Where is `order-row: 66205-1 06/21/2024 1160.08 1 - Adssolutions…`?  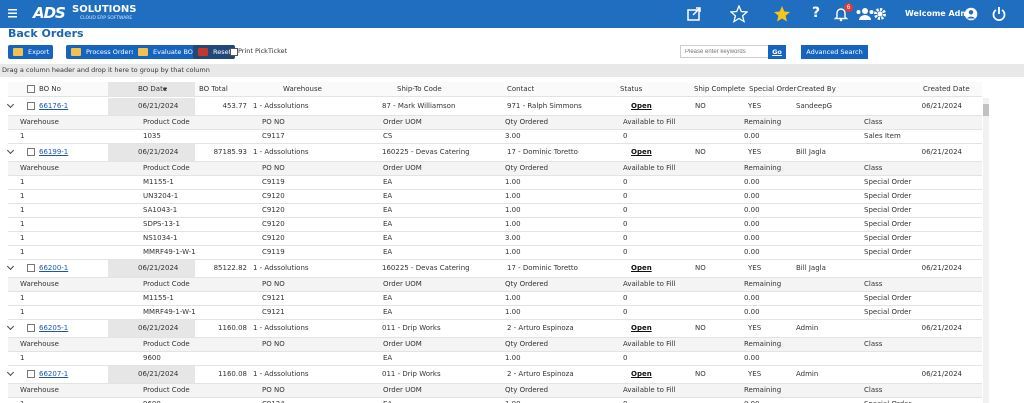
order-row: 66205-1 06/21/2024 1160.08 1 - Adssolutions… is located at coordinates (494, 329).